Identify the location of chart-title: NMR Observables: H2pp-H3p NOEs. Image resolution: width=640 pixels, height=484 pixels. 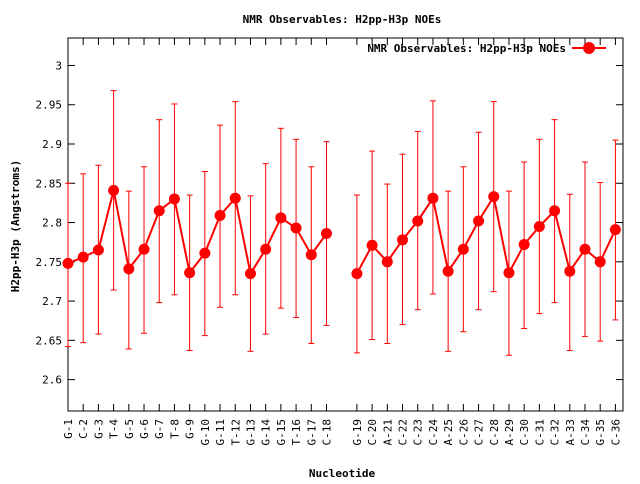
(342, 19).